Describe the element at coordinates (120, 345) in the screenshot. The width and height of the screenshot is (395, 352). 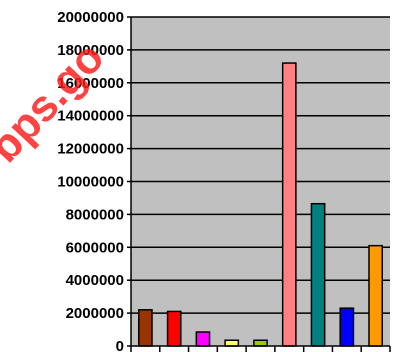
I see `y-tick-label: 0` at that location.